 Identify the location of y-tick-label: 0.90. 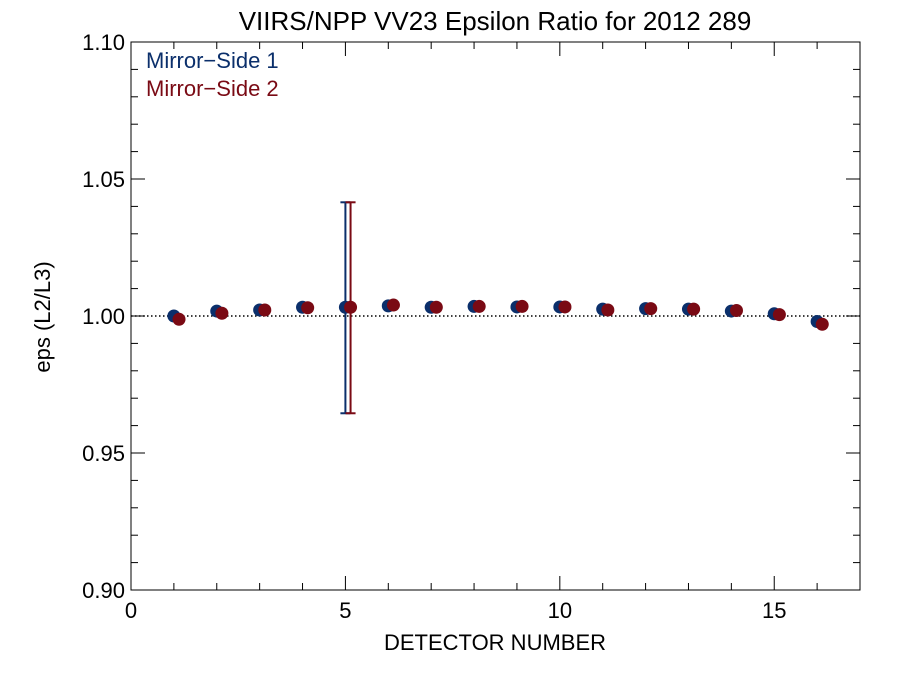
(103, 590).